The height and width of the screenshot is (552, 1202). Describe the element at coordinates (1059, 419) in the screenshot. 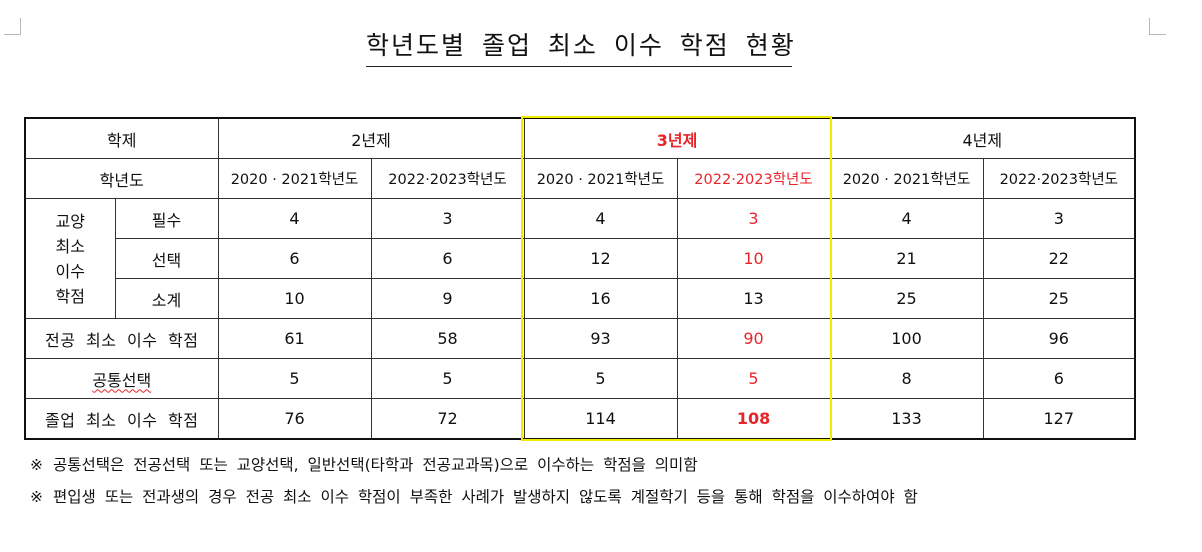

I see `value-cell: 127` at that location.